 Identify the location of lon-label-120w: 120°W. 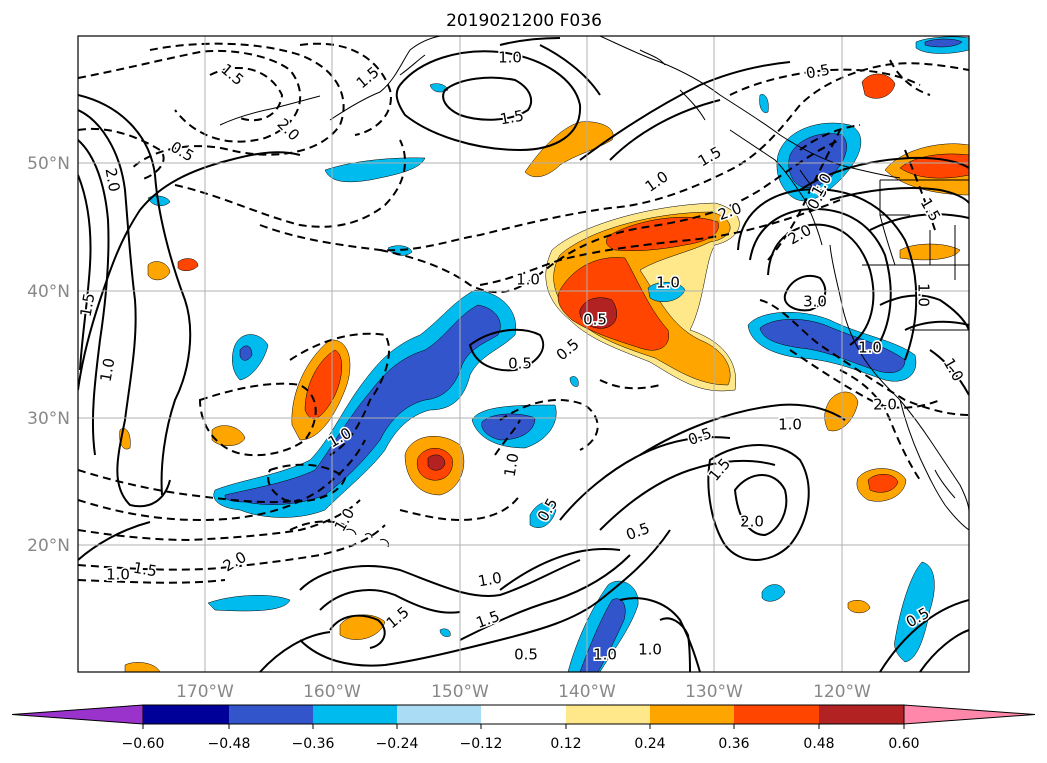
(842, 692).